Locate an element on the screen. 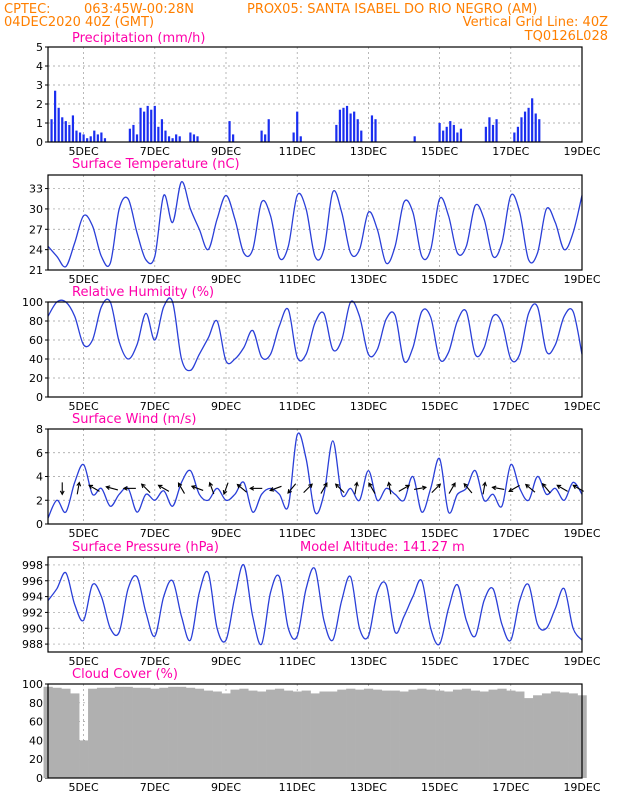 The image size is (618, 800). humidity-y-tick-label: 80 is located at coordinates (36, 321).